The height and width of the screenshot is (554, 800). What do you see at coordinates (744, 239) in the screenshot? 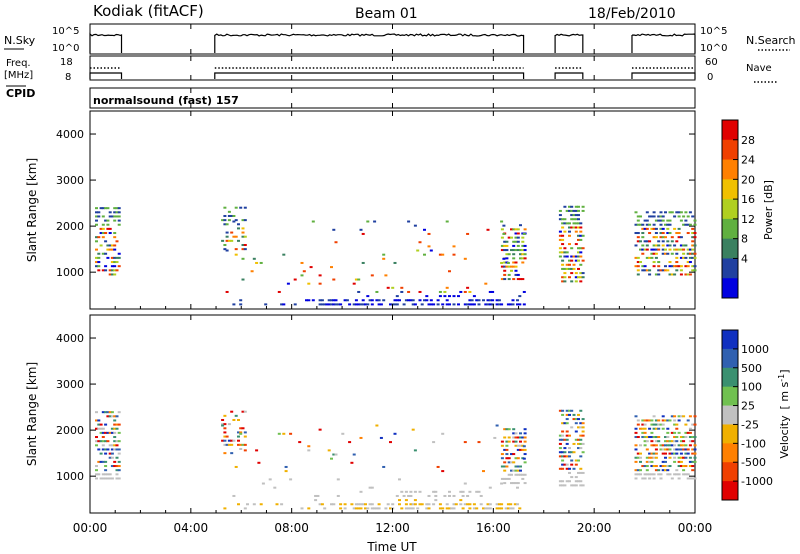
I see `colorbar-tick-label: 8` at bounding box center [744, 239].